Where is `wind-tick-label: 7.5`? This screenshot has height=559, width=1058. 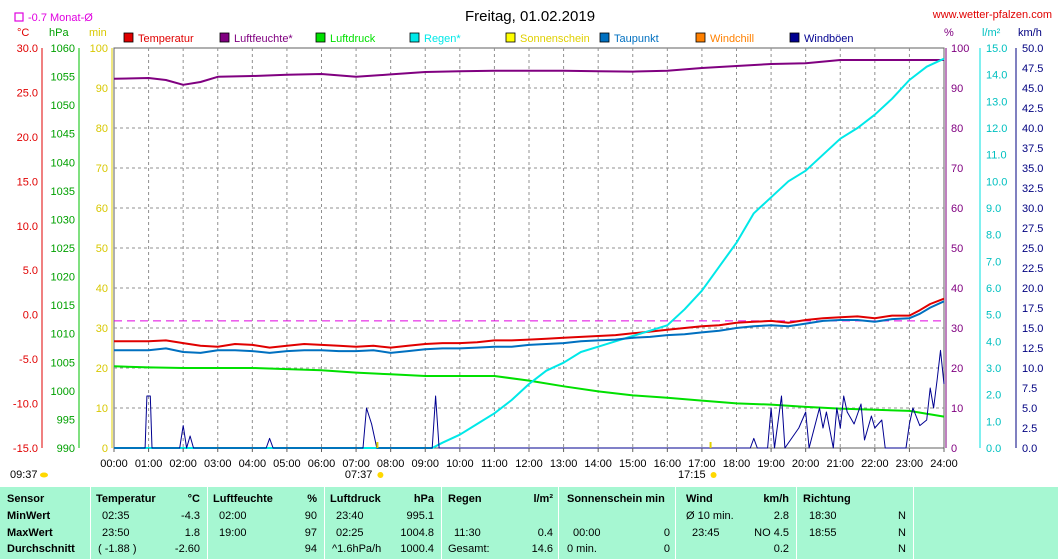 wind-tick-label: 7.5 is located at coordinates (1029, 389).